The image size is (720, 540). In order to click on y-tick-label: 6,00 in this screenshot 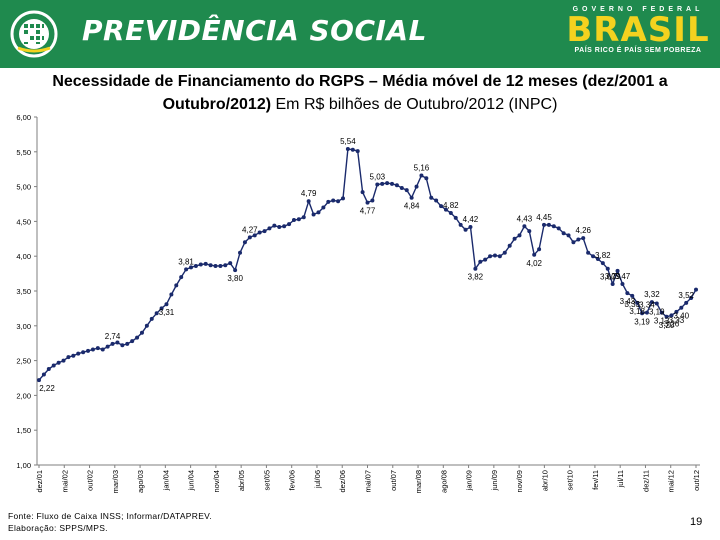, I will do `click(23, 117)`.